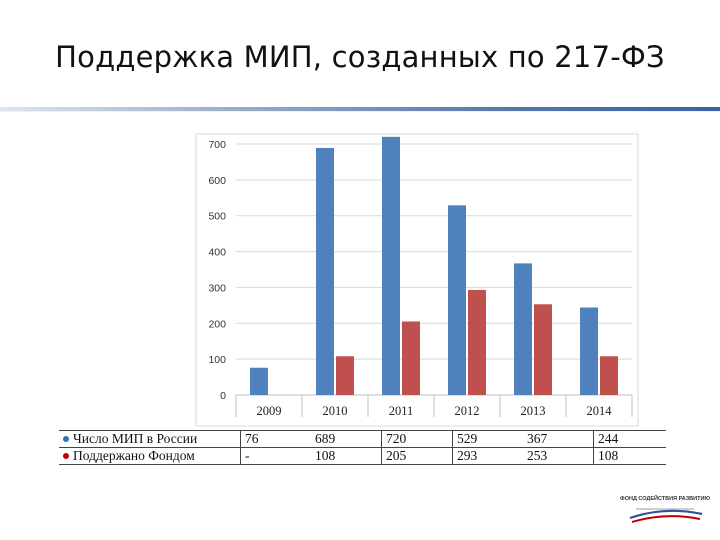  Describe the element at coordinates (600, 411) in the screenshot. I see `x-category-label: 2014` at that location.